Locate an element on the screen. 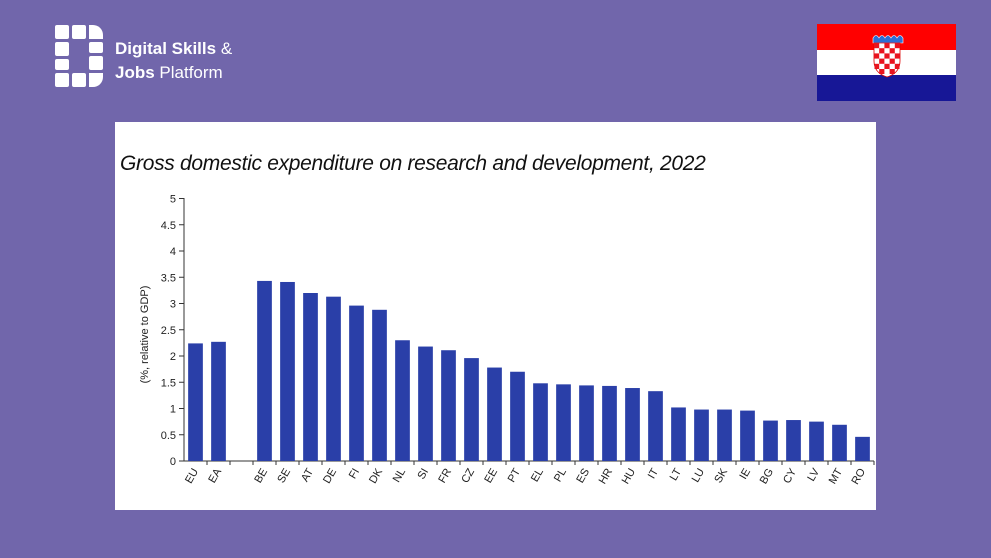  category-label-bg: BG is located at coordinates (767, 477).